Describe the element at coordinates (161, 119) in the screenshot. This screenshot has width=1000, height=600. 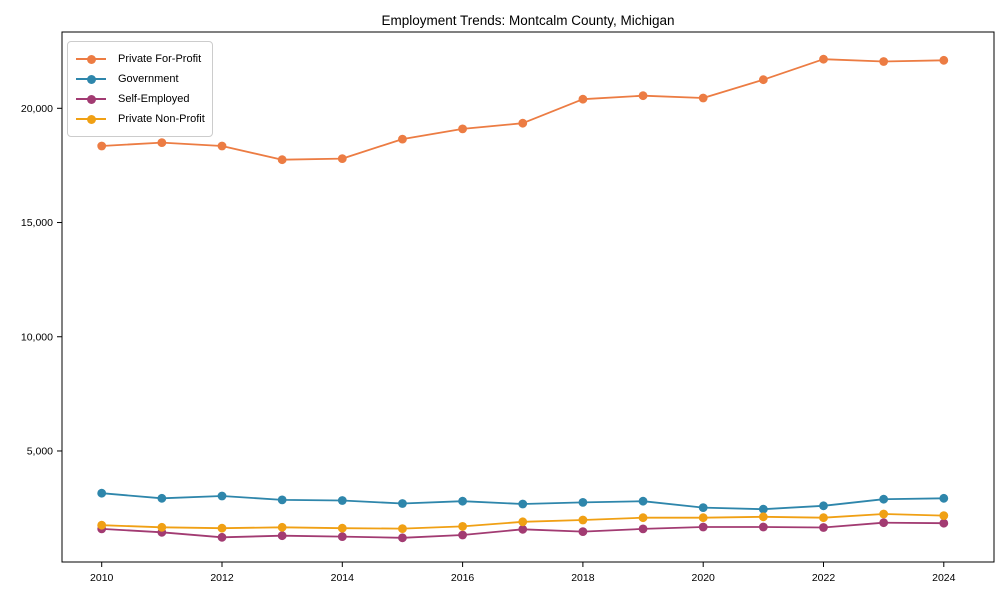
I see `legend-label: Private Non-Profit` at that location.